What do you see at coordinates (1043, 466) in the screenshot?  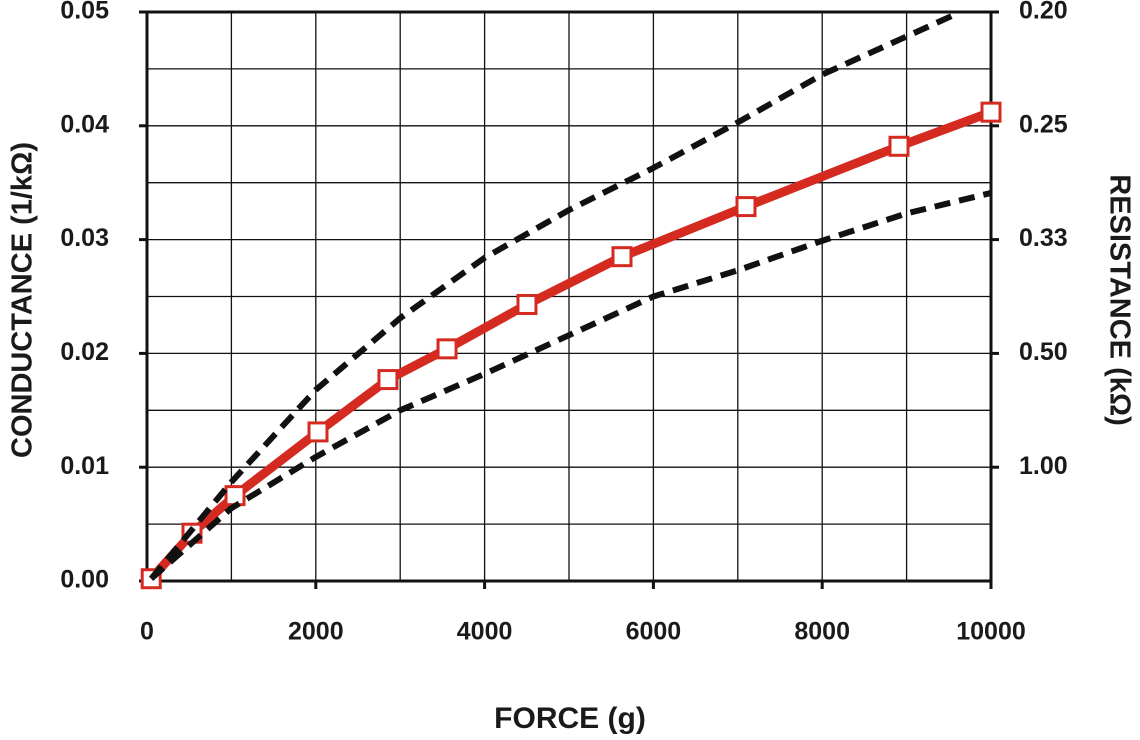 I see `y2-tick-label: 1.00` at bounding box center [1043, 466].